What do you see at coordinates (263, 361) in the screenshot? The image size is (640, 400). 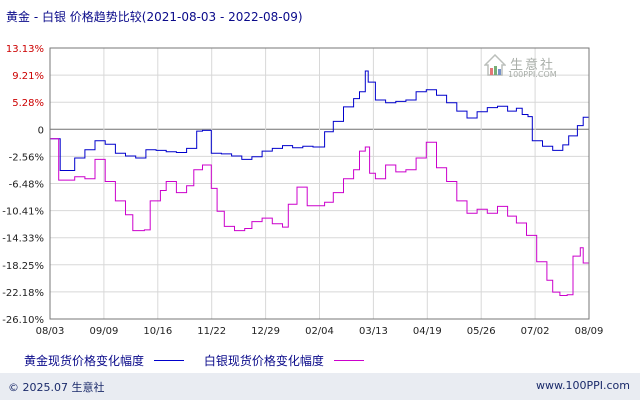 I see `legend-label-silver: 白银现货价格变化幅度` at bounding box center [263, 361].